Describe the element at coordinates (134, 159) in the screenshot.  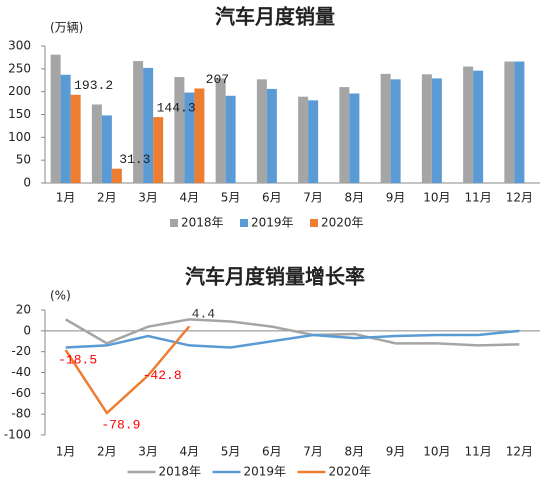
I see `data-label: 31.3` at that location.